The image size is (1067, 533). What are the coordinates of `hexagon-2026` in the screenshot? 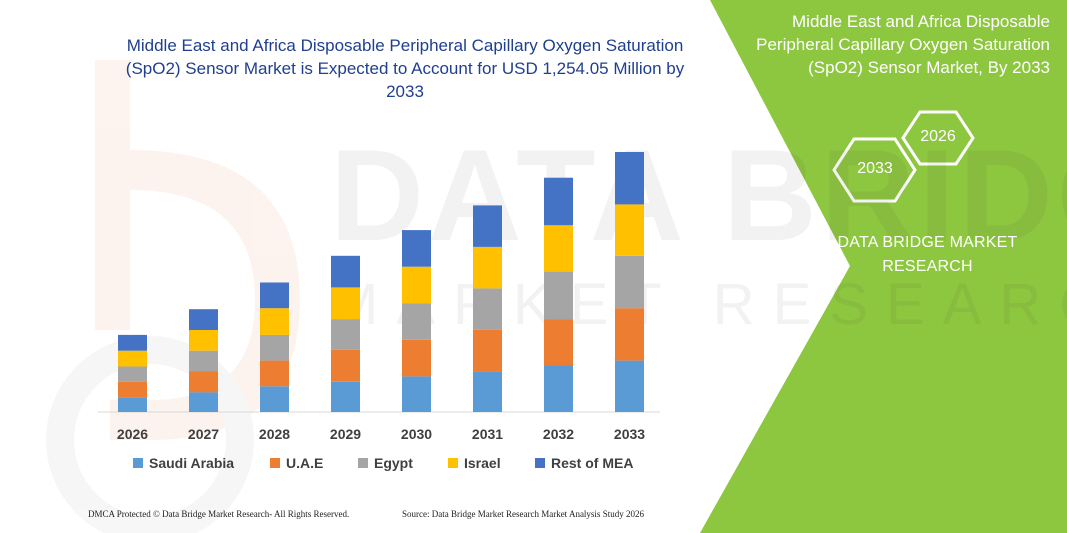 It's located at (938, 138).